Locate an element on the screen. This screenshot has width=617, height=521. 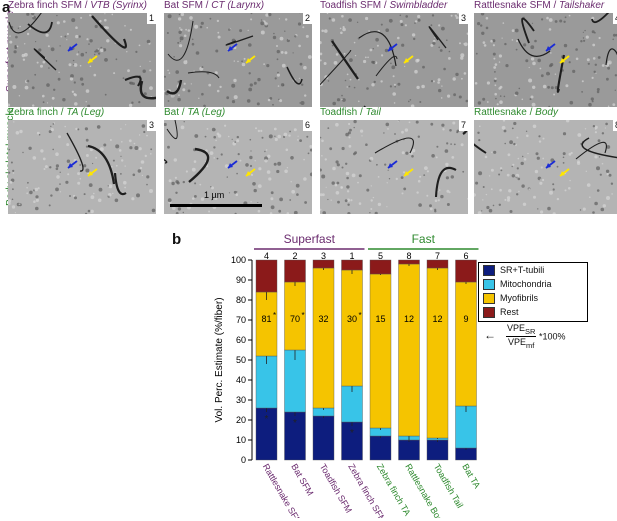
em-cell-superfast-3: Toadfish SFM / Swimbladder 3 is located at coordinates (394, 54).